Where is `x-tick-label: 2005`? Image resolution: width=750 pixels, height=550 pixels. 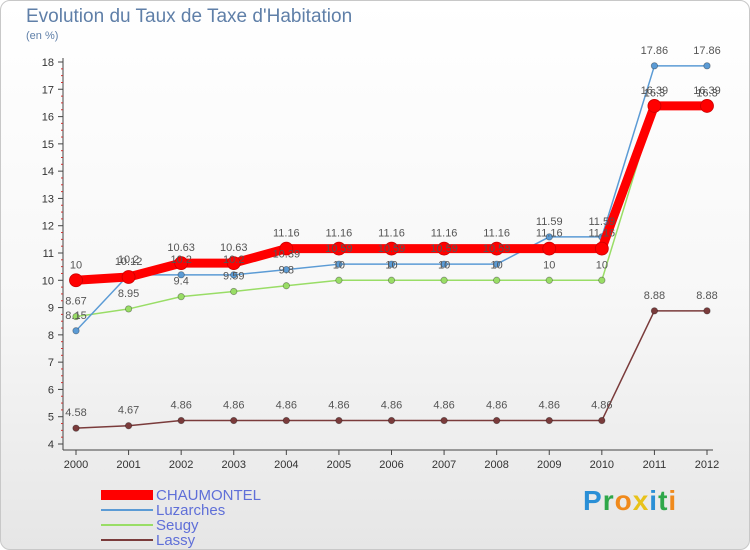 x-tick-label: 2005 is located at coordinates (339, 465).